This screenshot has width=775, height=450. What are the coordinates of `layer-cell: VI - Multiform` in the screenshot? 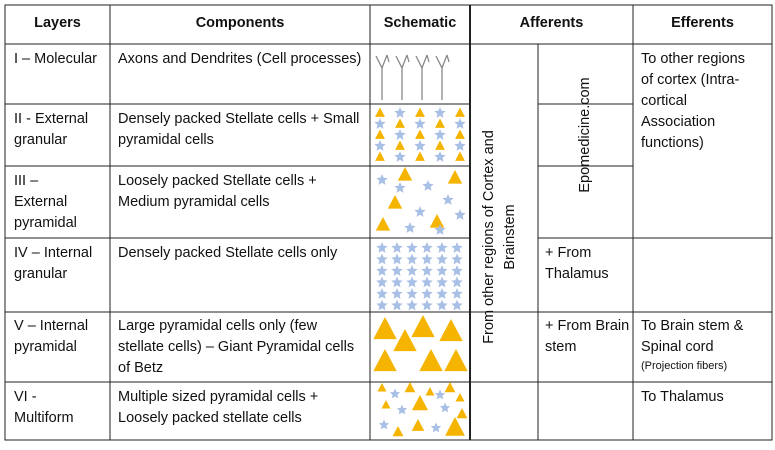 It's located at (44, 407).